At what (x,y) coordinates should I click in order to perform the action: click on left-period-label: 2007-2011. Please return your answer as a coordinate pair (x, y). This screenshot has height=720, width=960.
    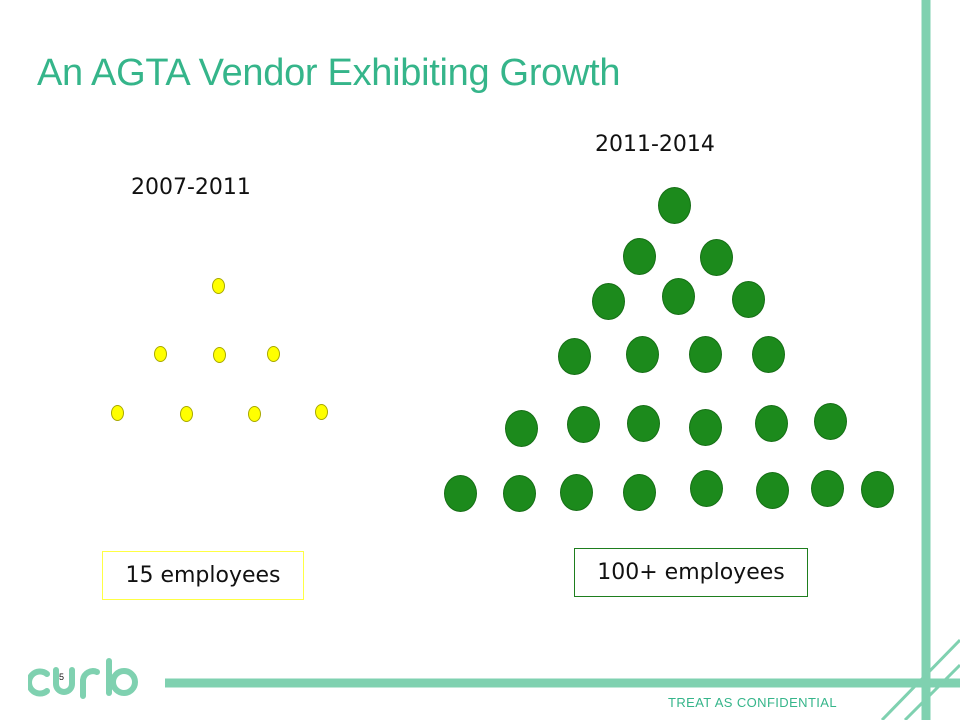
    Looking at the image, I should click on (191, 187).